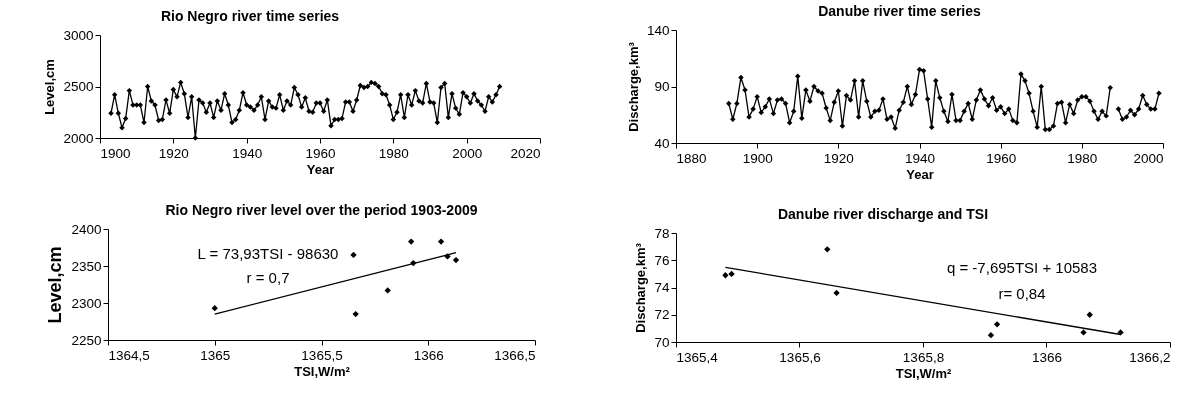 This screenshot has height=412, width=1200. What do you see at coordinates (321, 210) in the screenshot?
I see `chart-title: Rio Negro river level over the period 1903-2009` at bounding box center [321, 210].